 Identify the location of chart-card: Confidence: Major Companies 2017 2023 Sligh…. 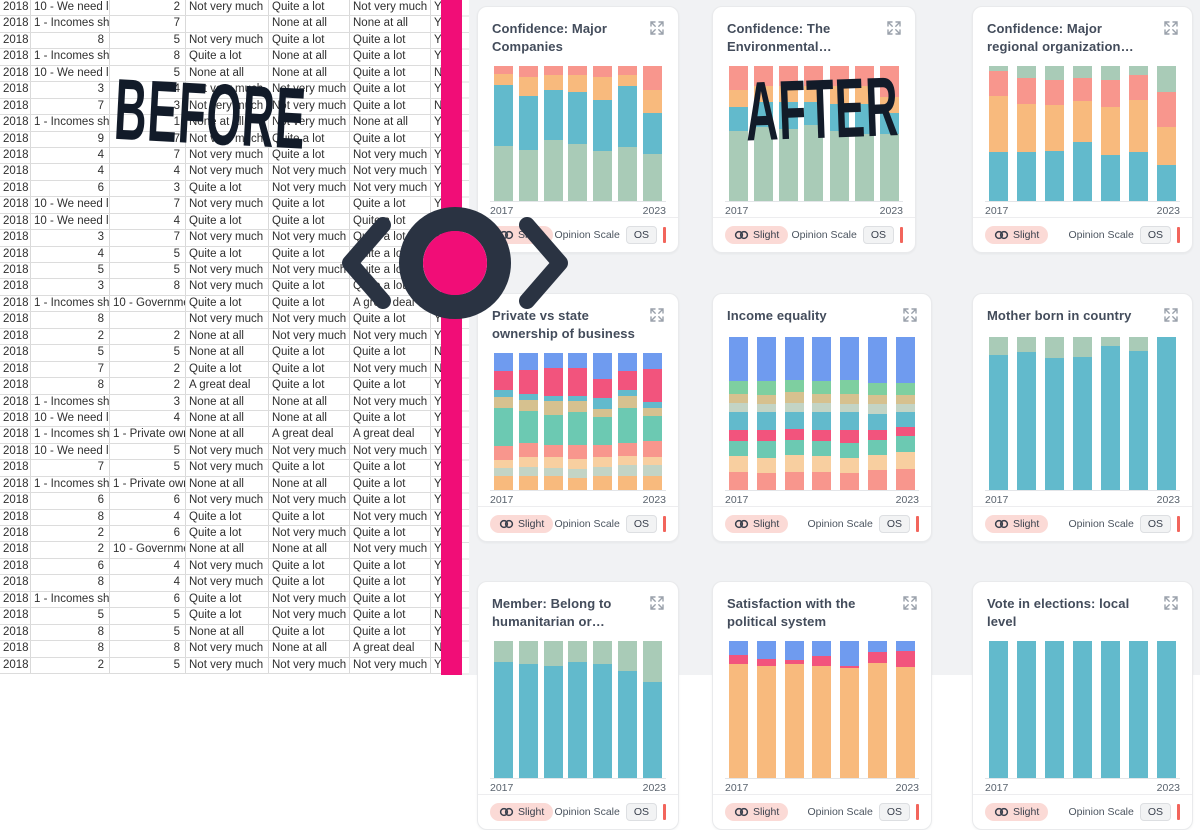
(578, 129).